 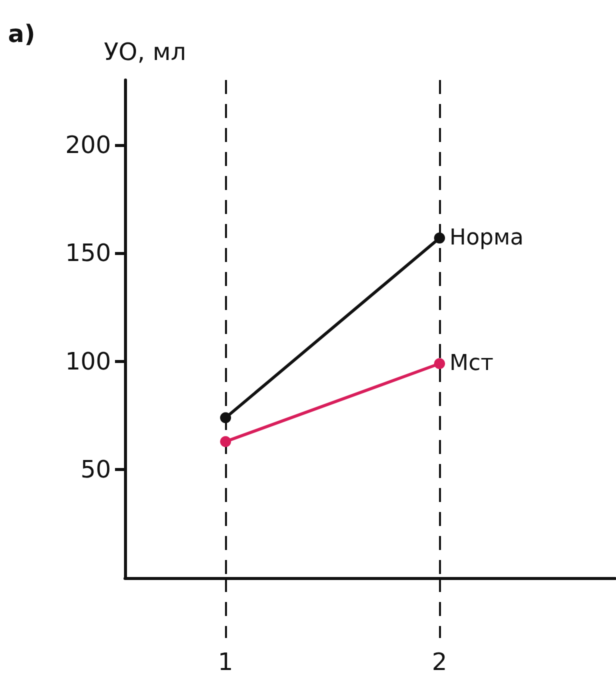 What do you see at coordinates (226, 662) in the screenshot?
I see `x-tick-label: 1` at bounding box center [226, 662].